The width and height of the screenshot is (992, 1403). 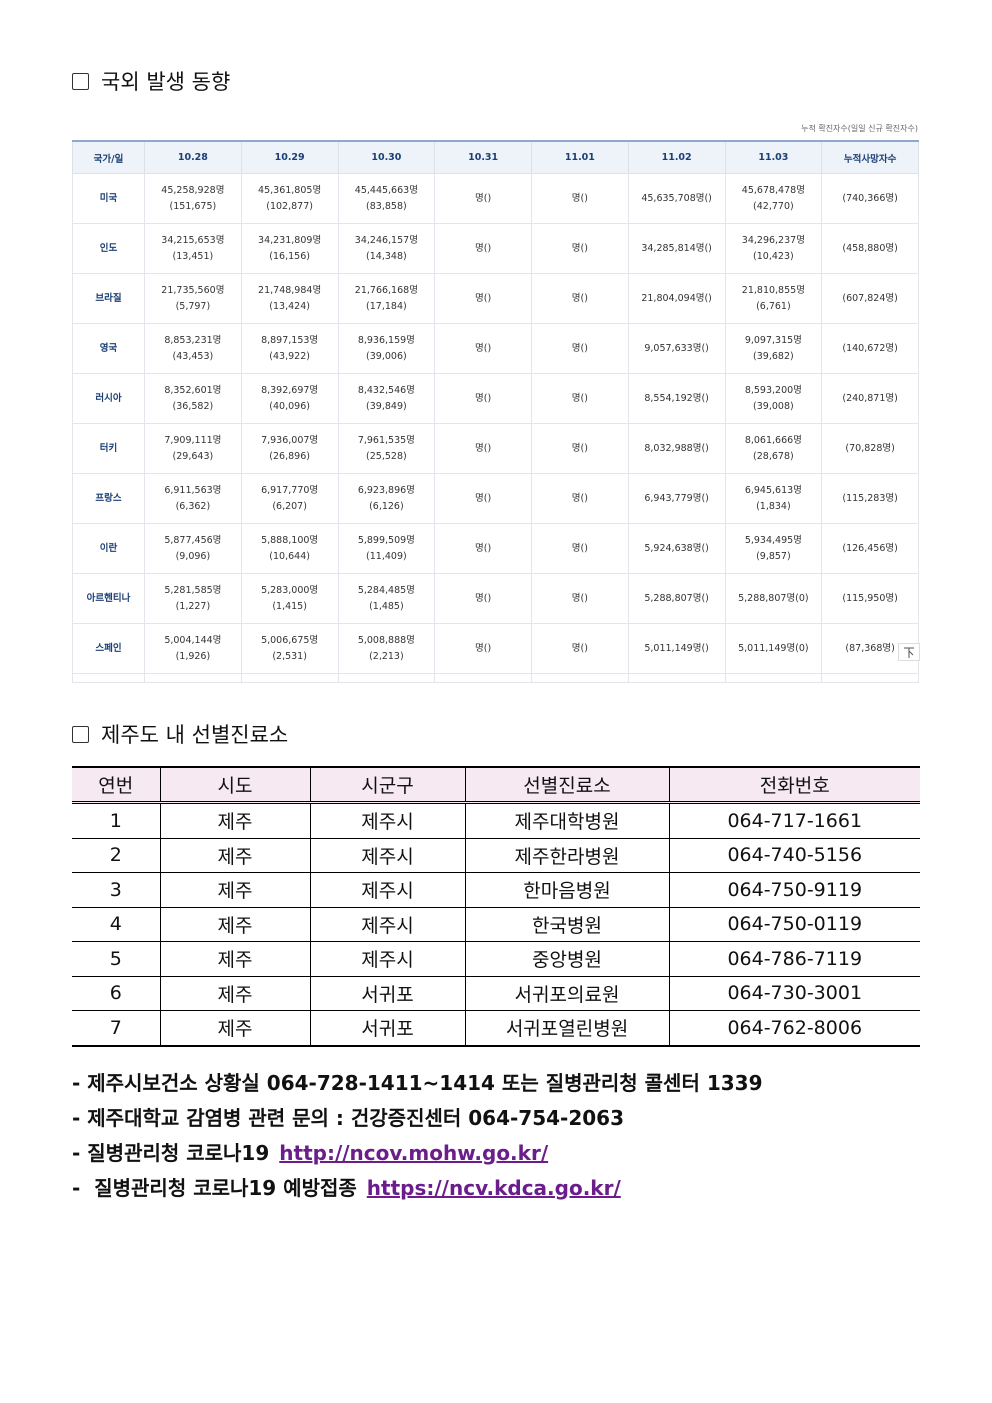 What do you see at coordinates (773, 206) in the screenshot?
I see `cell-line: (42,770)` at bounding box center [773, 206].